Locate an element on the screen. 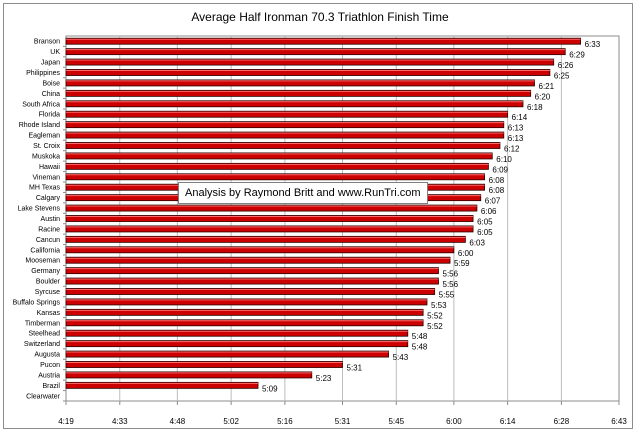  category-label: Timberman is located at coordinates (42, 323).